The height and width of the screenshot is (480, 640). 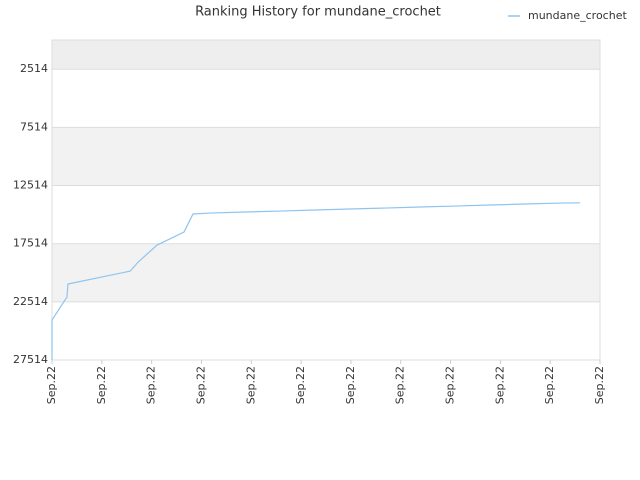 What do you see at coordinates (30, 301) in the screenshot?
I see `y-tick-label: 22514` at bounding box center [30, 301].